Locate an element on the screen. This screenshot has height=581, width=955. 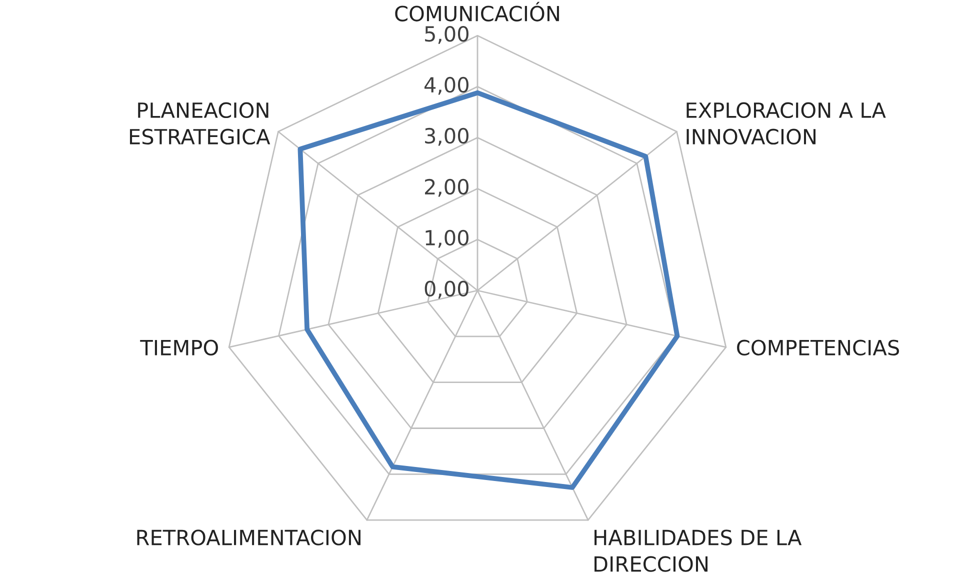
y-tick-label: 4,00 is located at coordinates (446, 85).